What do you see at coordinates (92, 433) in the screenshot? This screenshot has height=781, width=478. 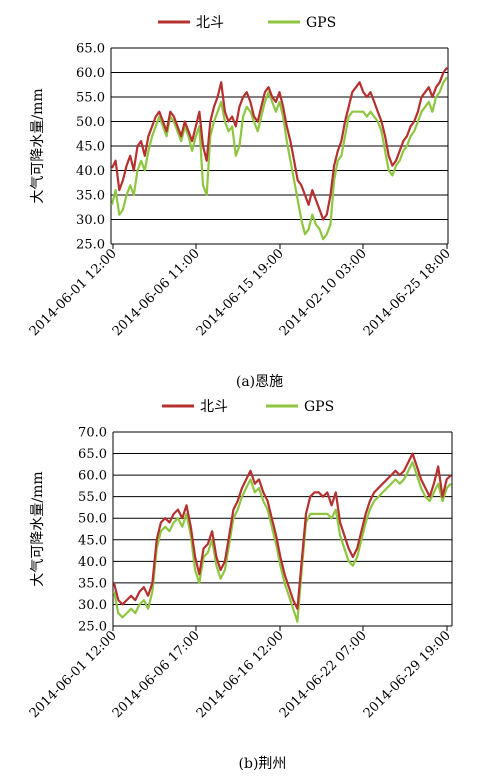 I see `y-tick-label: 70.0` at bounding box center [92, 433].